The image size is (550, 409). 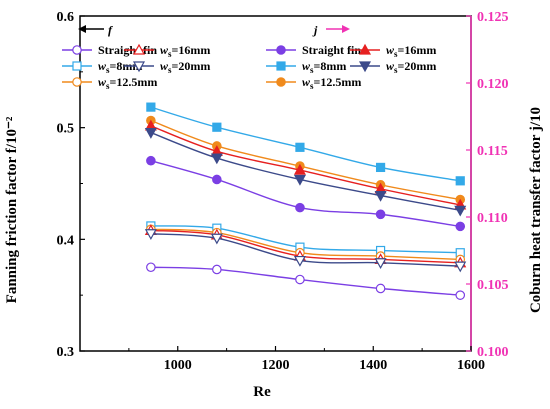 What do you see at coordinates (281, 50) in the screenshot?
I see `j-legend-item-0-marker` at bounding box center [281, 50].